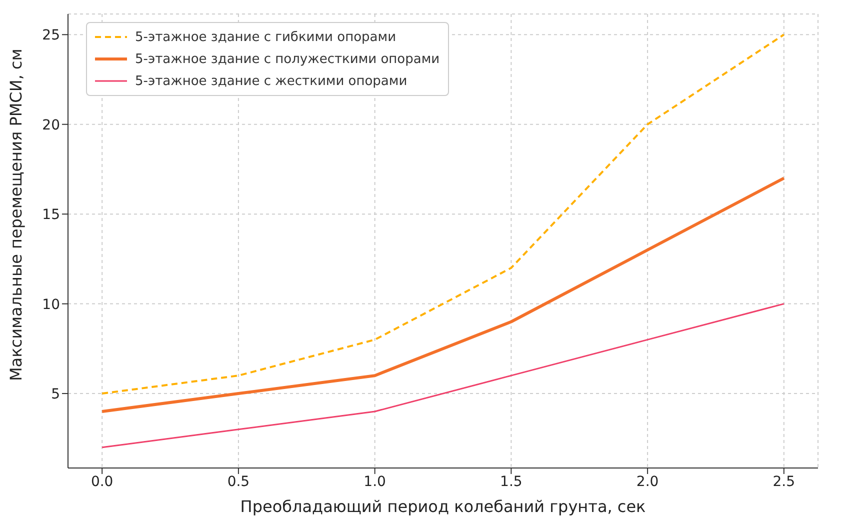  I want to click on x-tick-label: 2.5, so click(784, 482).